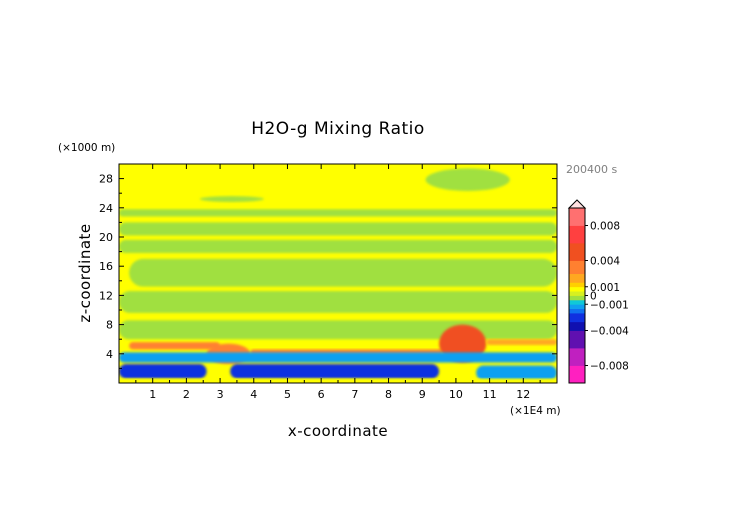 The image size is (752, 532). I want to click on field-region-dry-layer, so click(338, 357).